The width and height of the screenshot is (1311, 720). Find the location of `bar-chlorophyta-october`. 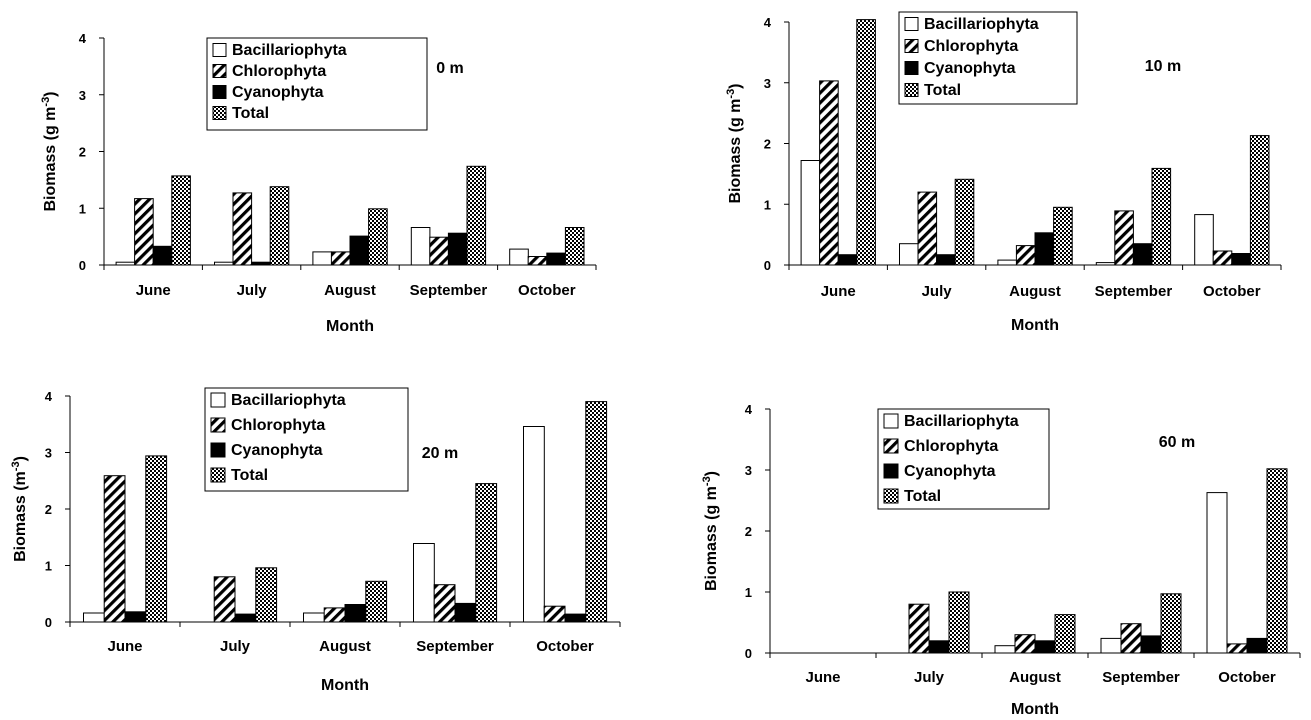

bar-chlorophyta-october is located at coordinates (1237, 648).